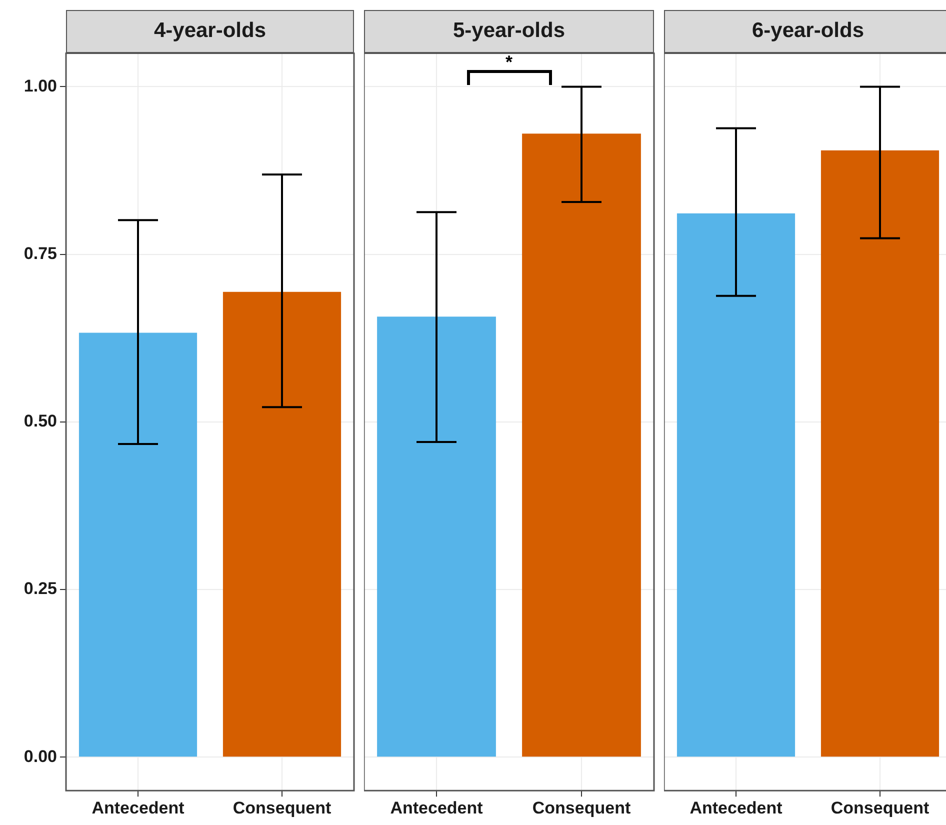 This screenshot has height=825, width=946. What do you see at coordinates (40, 588) in the screenshot?
I see `y-tick-label: 0.25` at bounding box center [40, 588].